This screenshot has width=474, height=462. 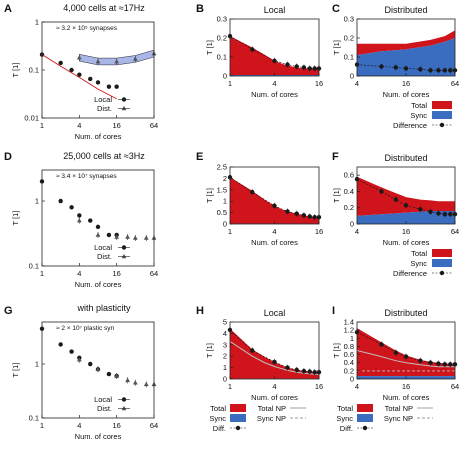 I want to click on legend-label-diff: Difference, so click(x=410, y=125).